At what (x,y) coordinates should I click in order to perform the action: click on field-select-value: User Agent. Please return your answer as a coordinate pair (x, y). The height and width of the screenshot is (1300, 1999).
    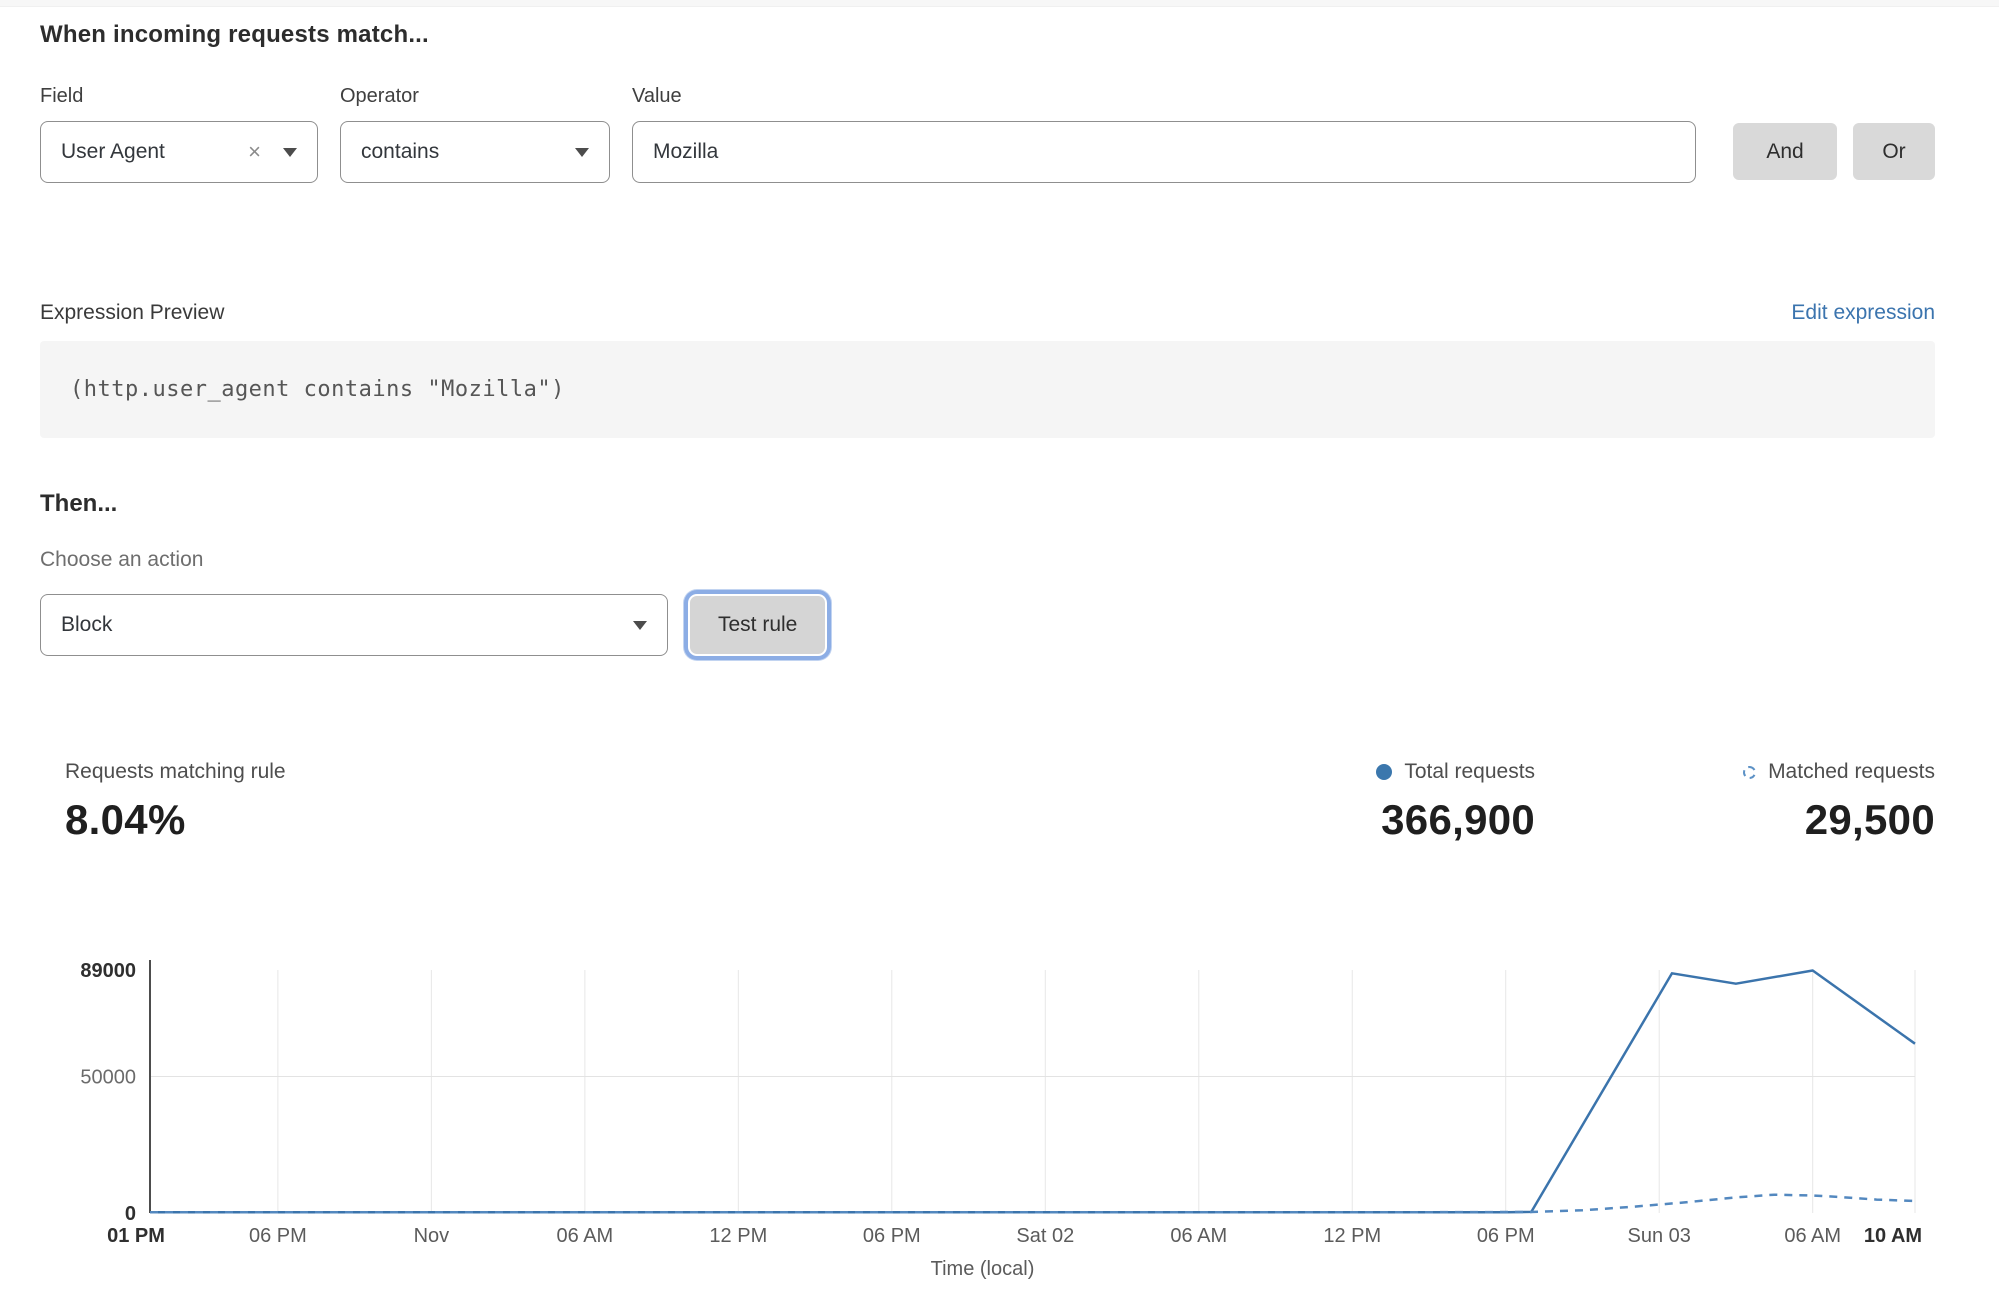
    Looking at the image, I should click on (113, 151).